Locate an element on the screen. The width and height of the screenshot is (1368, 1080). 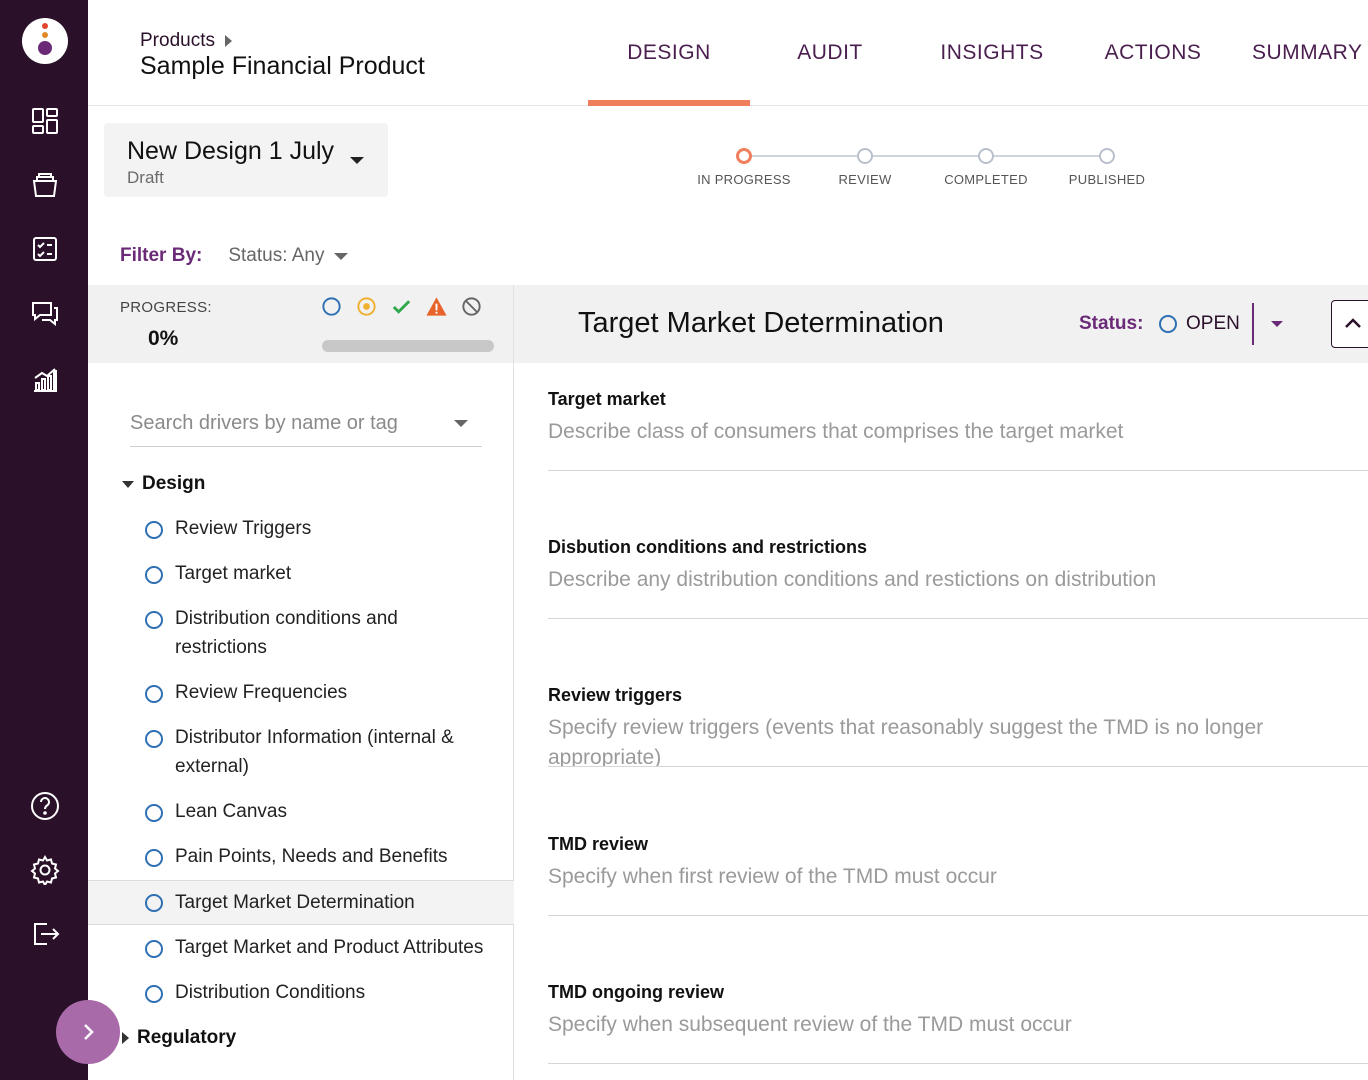
warning-icon is located at coordinates (436, 306).